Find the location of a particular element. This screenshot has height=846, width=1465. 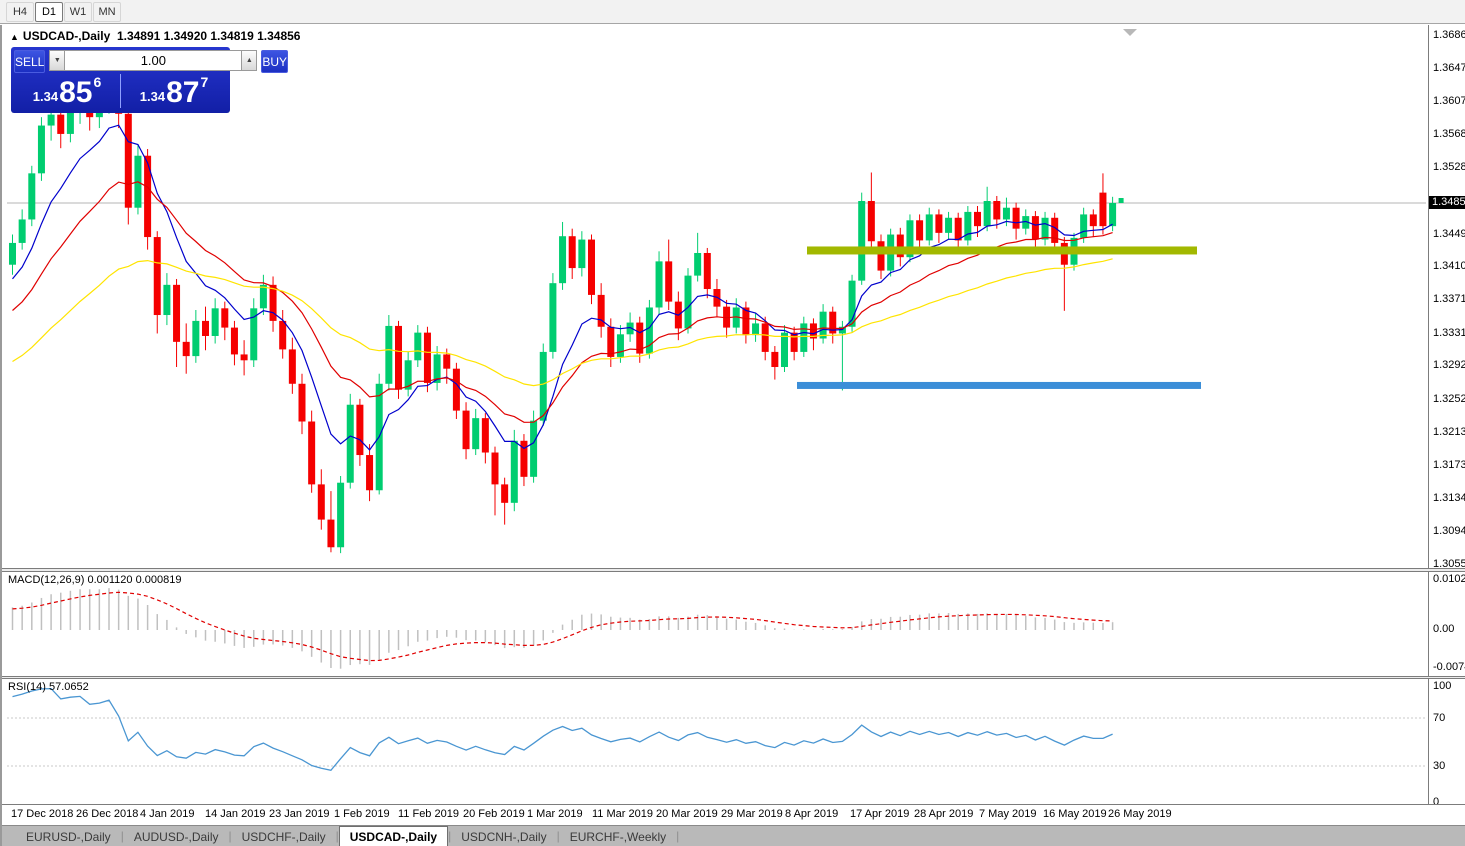

tab-eurusddaily: EURUSD-,Daily is located at coordinates (68, 836).